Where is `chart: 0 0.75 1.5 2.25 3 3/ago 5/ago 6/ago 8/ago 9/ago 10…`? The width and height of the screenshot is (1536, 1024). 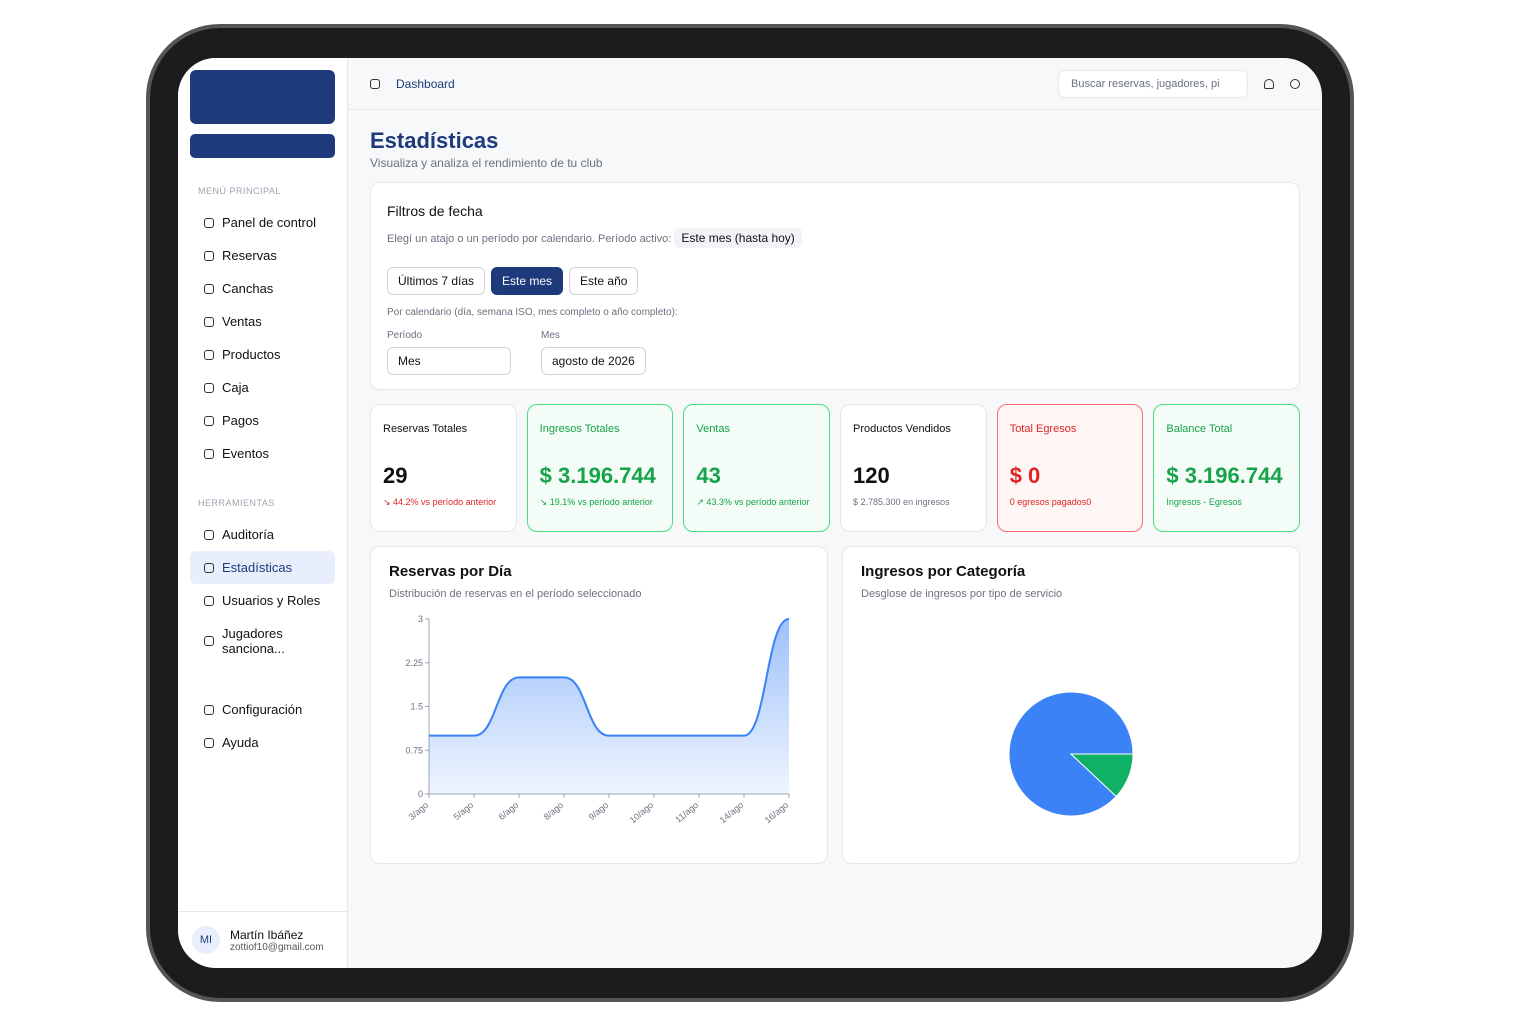 chart: 0 0.75 1.5 2.25 3 3/ago 5/ago 6/ago 8/ago 9/ago 10… is located at coordinates (598, 719).